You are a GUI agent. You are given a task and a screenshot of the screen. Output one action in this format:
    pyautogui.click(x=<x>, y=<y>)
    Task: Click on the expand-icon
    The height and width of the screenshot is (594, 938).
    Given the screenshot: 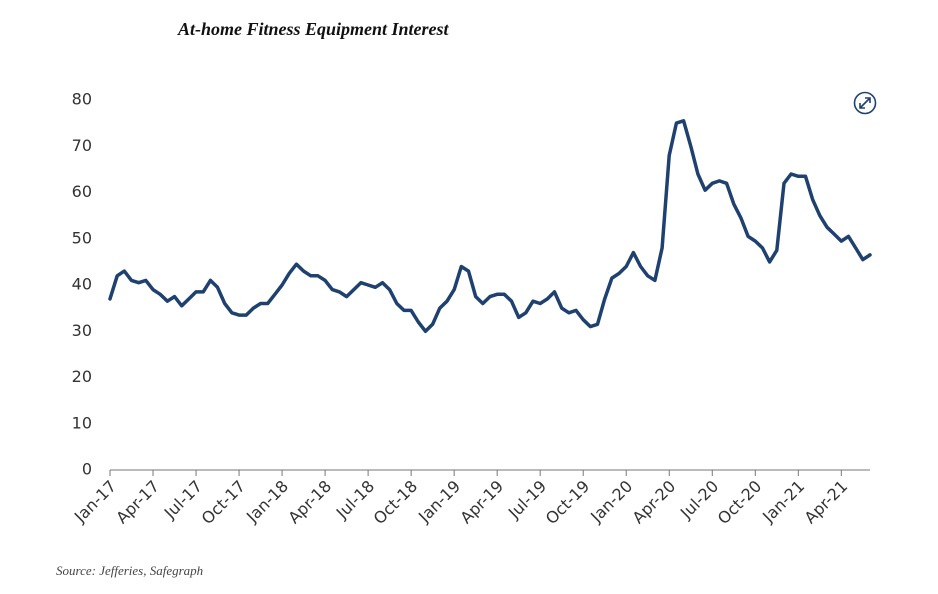 What is the action you would take?
    pyautogui.click(x=865, y=103)
    